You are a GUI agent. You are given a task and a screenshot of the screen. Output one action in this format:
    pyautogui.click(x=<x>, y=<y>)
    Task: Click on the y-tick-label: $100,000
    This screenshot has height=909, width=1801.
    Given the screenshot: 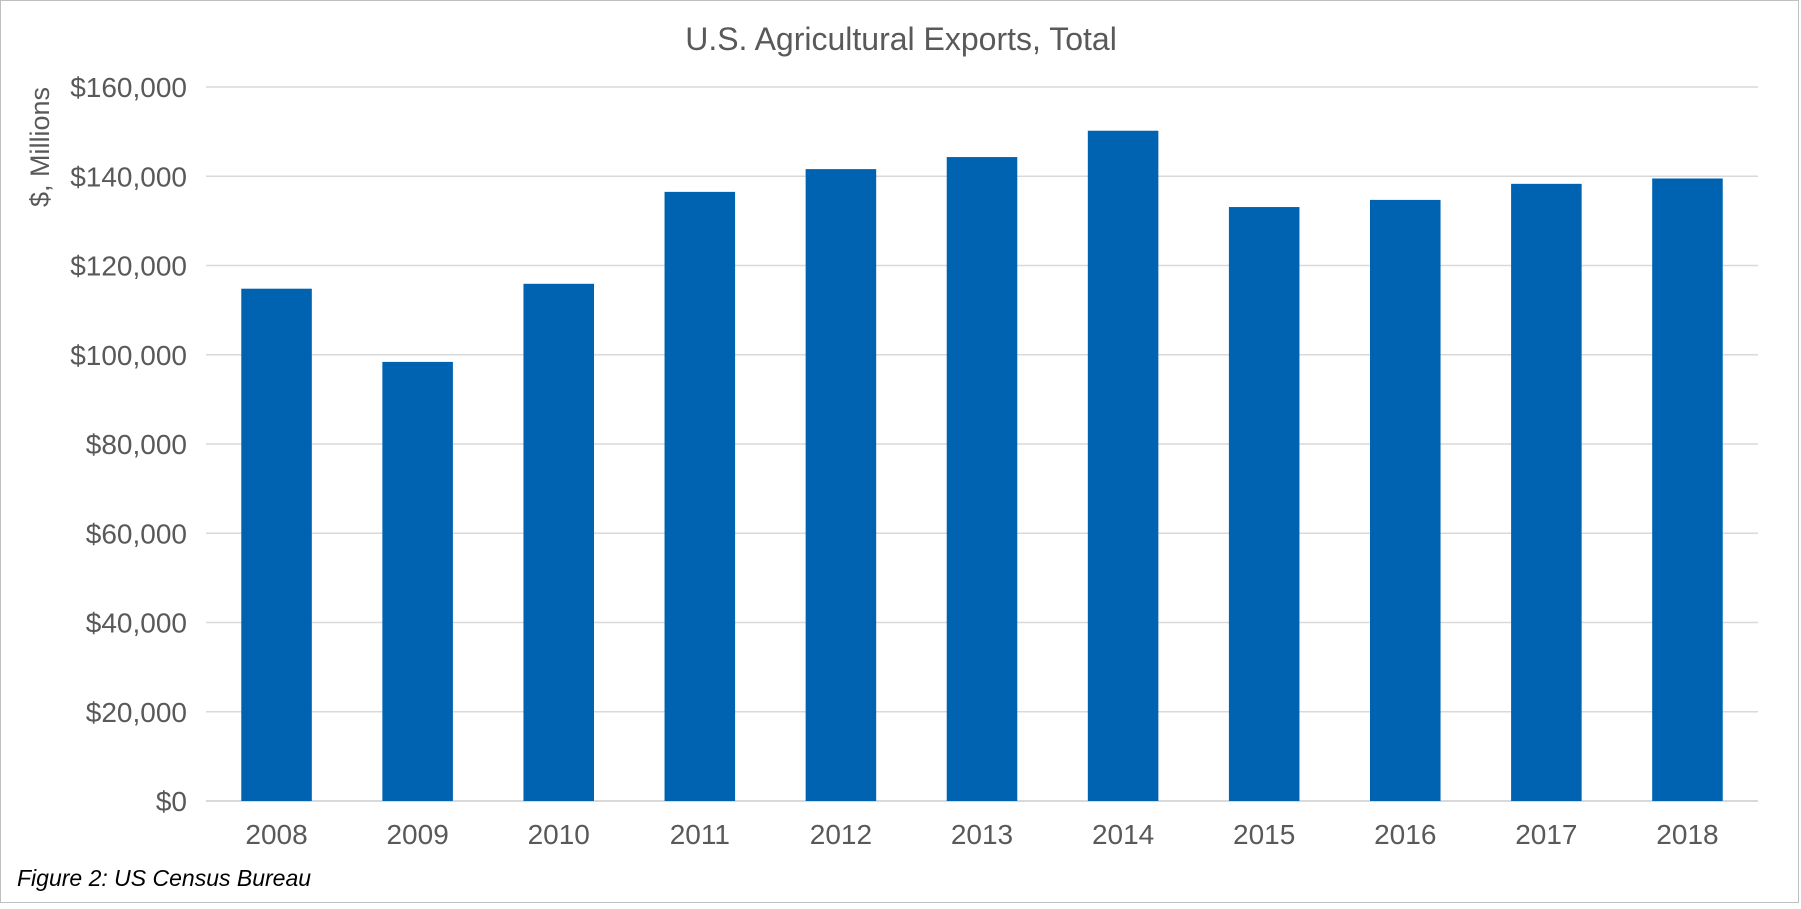 What is the action you would take?
    pyautogui.click(x=128, y=355)
    